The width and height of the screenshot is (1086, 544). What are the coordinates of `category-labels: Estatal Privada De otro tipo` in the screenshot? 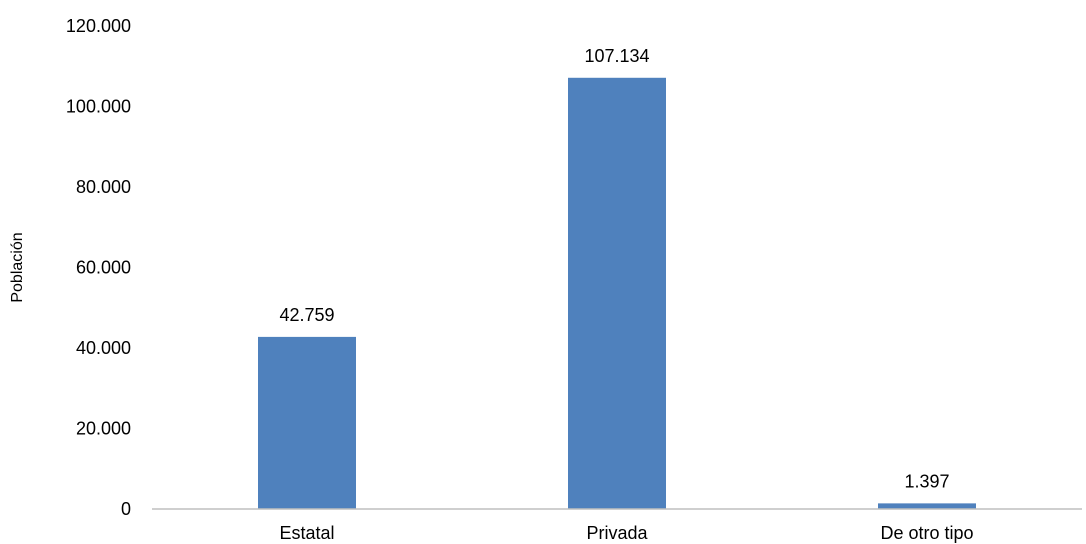 It's located at (626, 533).